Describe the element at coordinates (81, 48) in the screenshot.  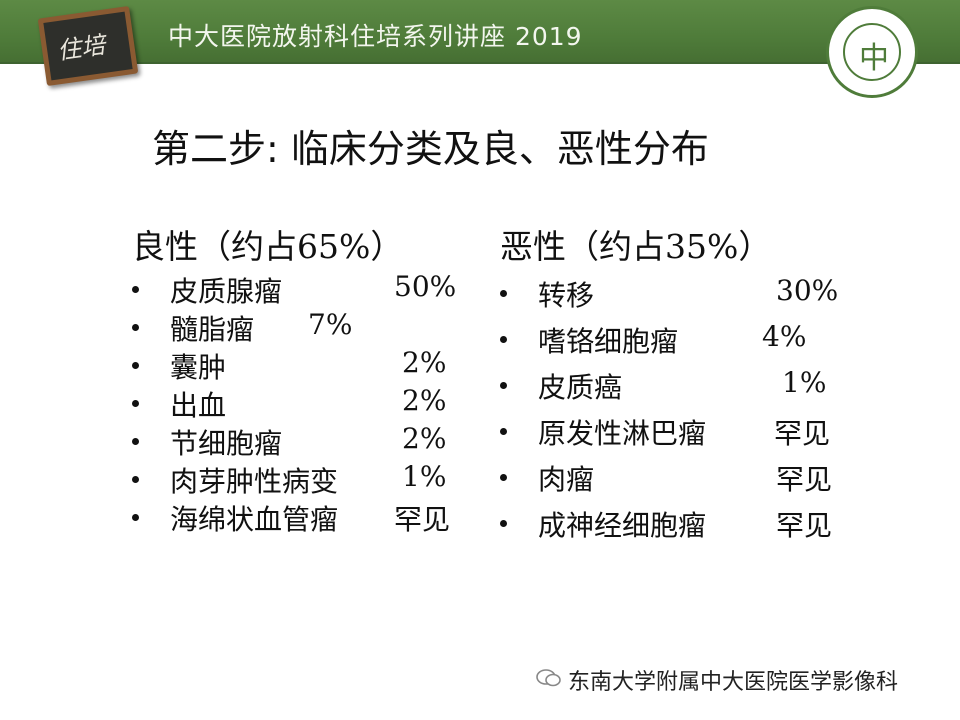
I see `badge-text: 住培` at that location.